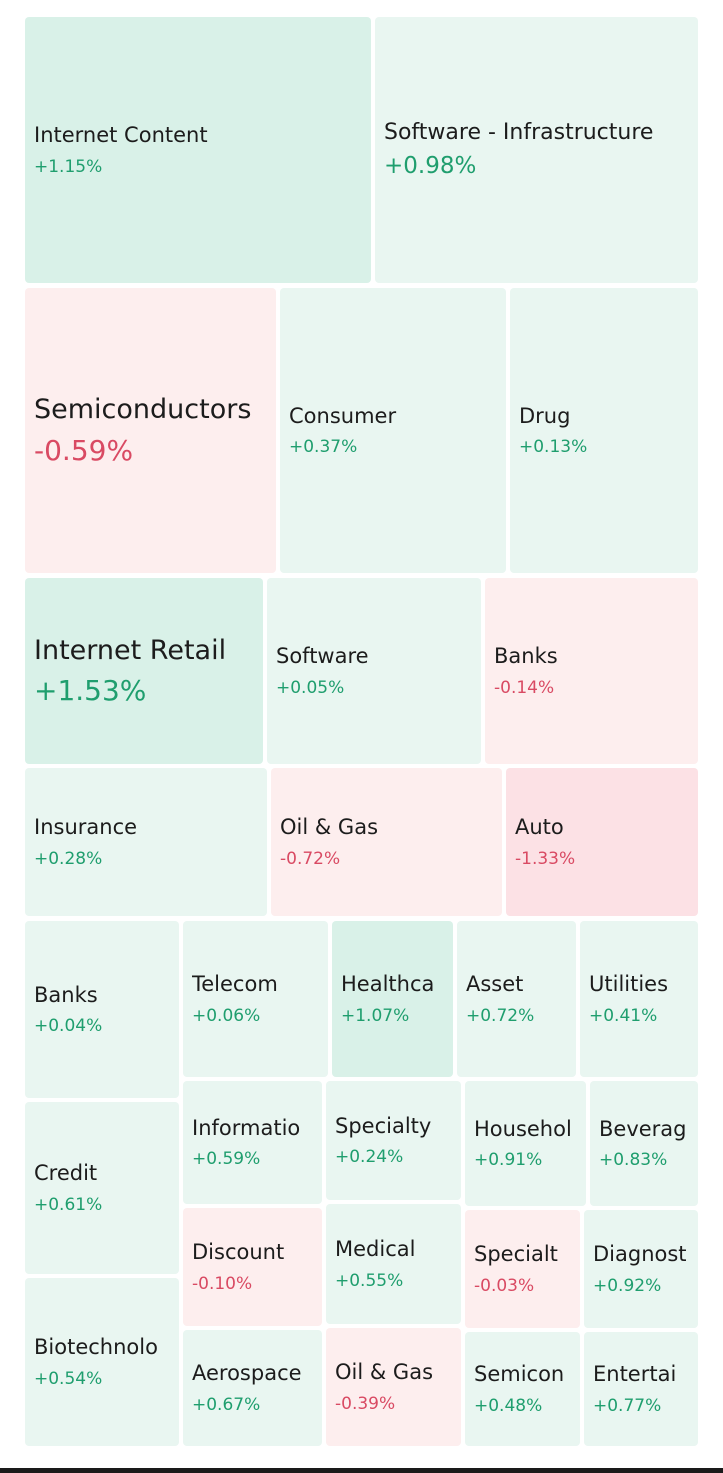  I want to click on tile-name: Auto, so click(539, 827).